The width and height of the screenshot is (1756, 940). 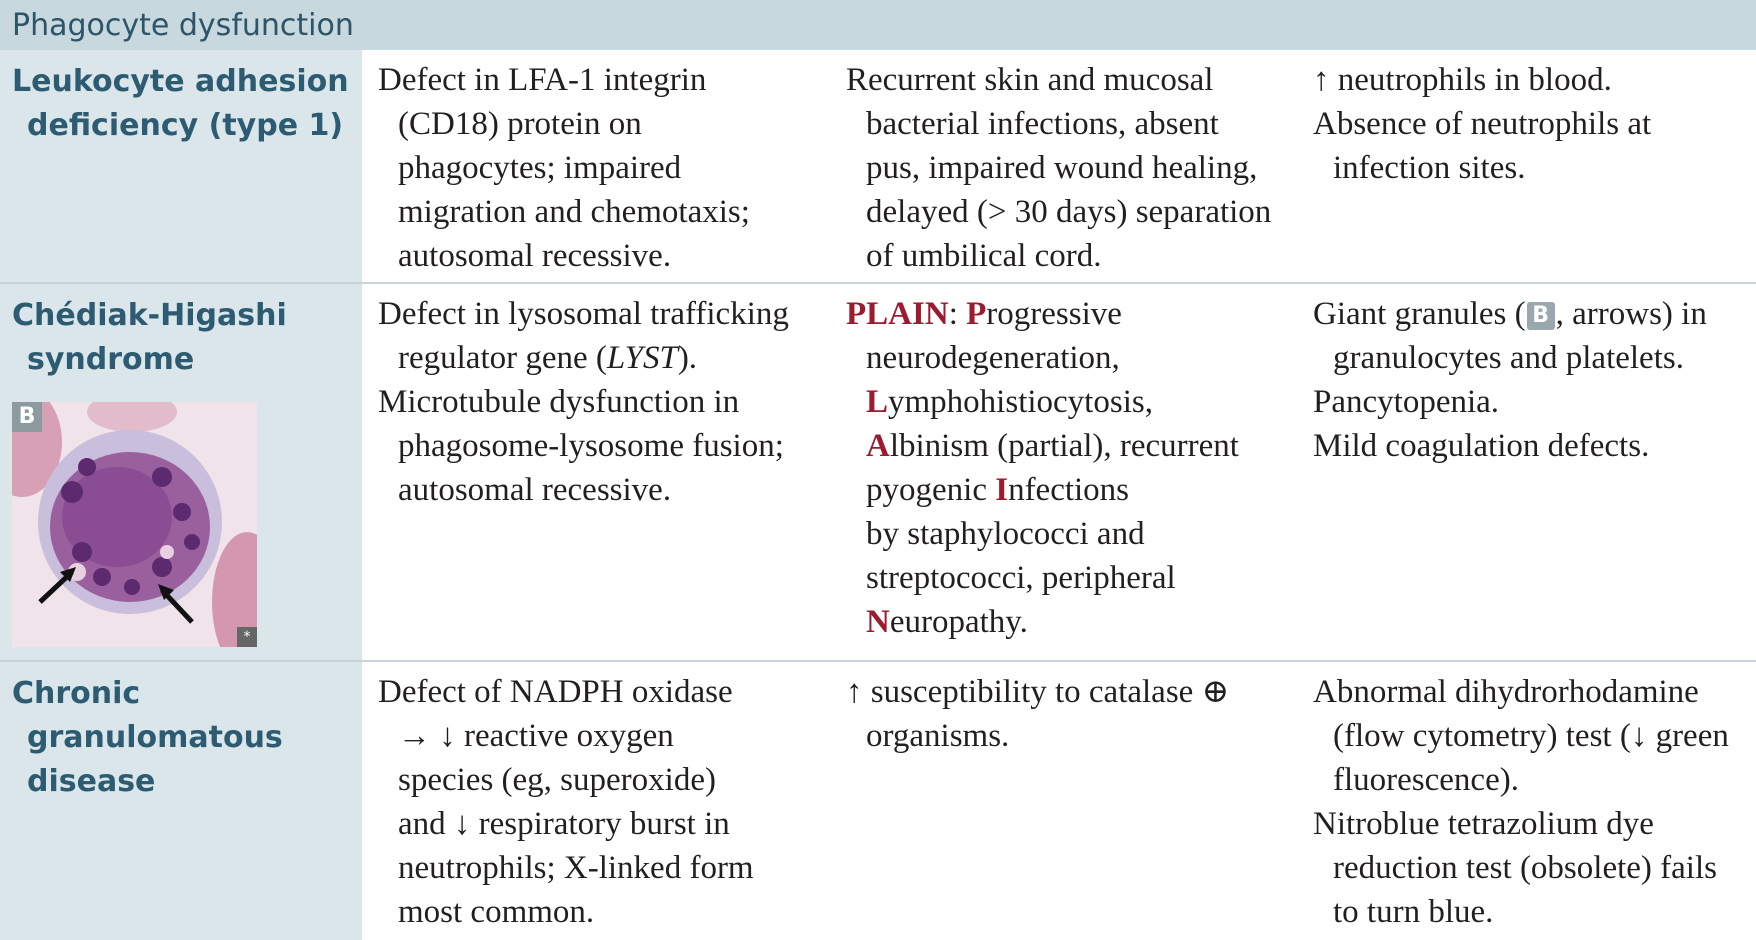 I want to click on disease-name: Chronic granulomatous disease, so click(x=147, y=737).